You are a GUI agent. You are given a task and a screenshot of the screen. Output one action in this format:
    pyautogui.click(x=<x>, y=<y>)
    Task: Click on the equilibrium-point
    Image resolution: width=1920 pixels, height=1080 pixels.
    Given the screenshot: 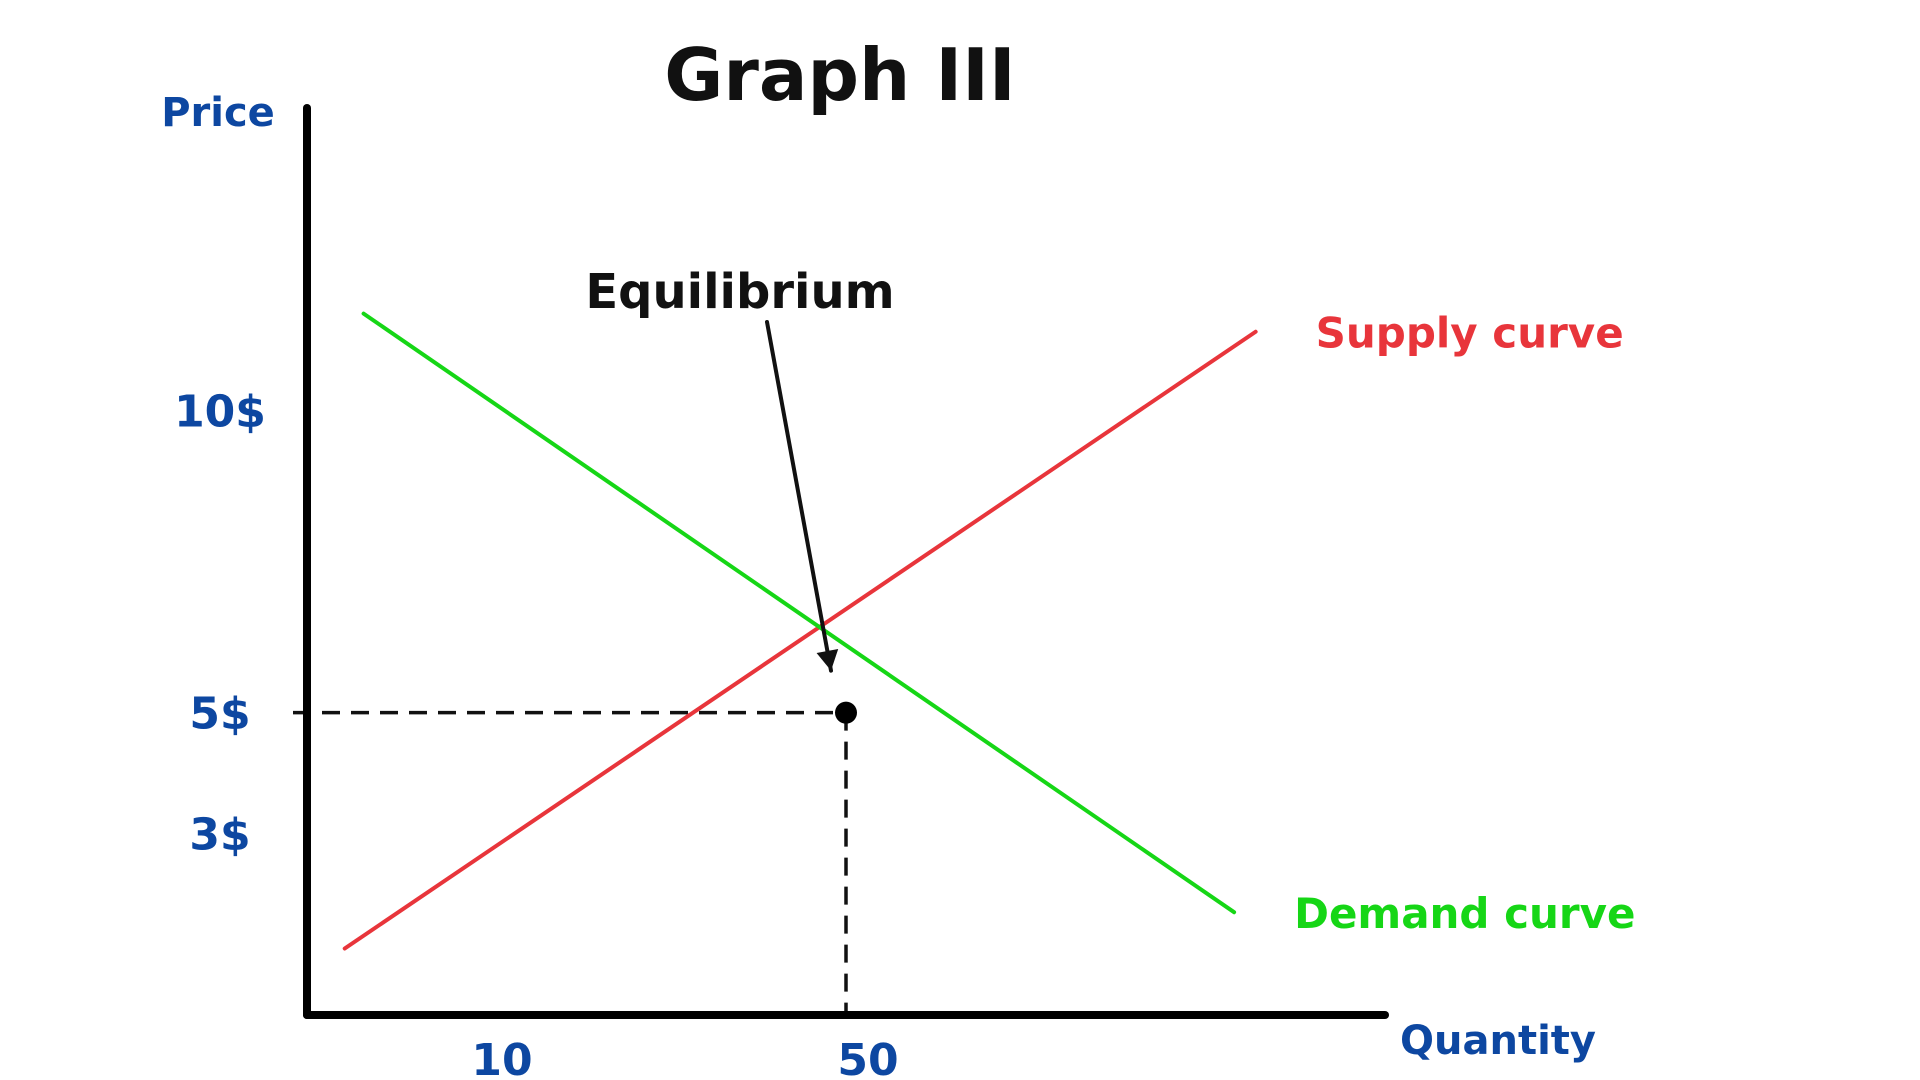 What is the action you would take?
    pyautogui.click(x=846, y=712)
    